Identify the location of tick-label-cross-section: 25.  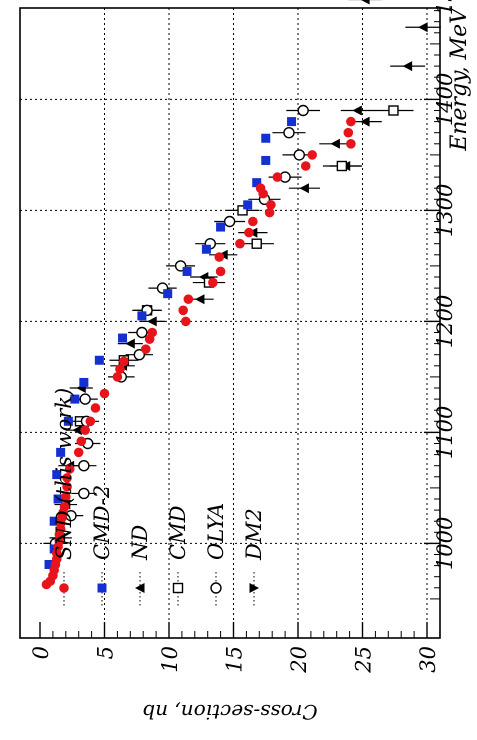
(364, 660).